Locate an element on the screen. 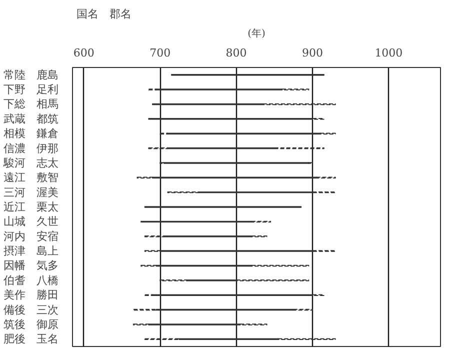 The width and height of the screenshot is (450, 356). y-tick-label: 美作 勝田 is located at coordinates (31, 295).